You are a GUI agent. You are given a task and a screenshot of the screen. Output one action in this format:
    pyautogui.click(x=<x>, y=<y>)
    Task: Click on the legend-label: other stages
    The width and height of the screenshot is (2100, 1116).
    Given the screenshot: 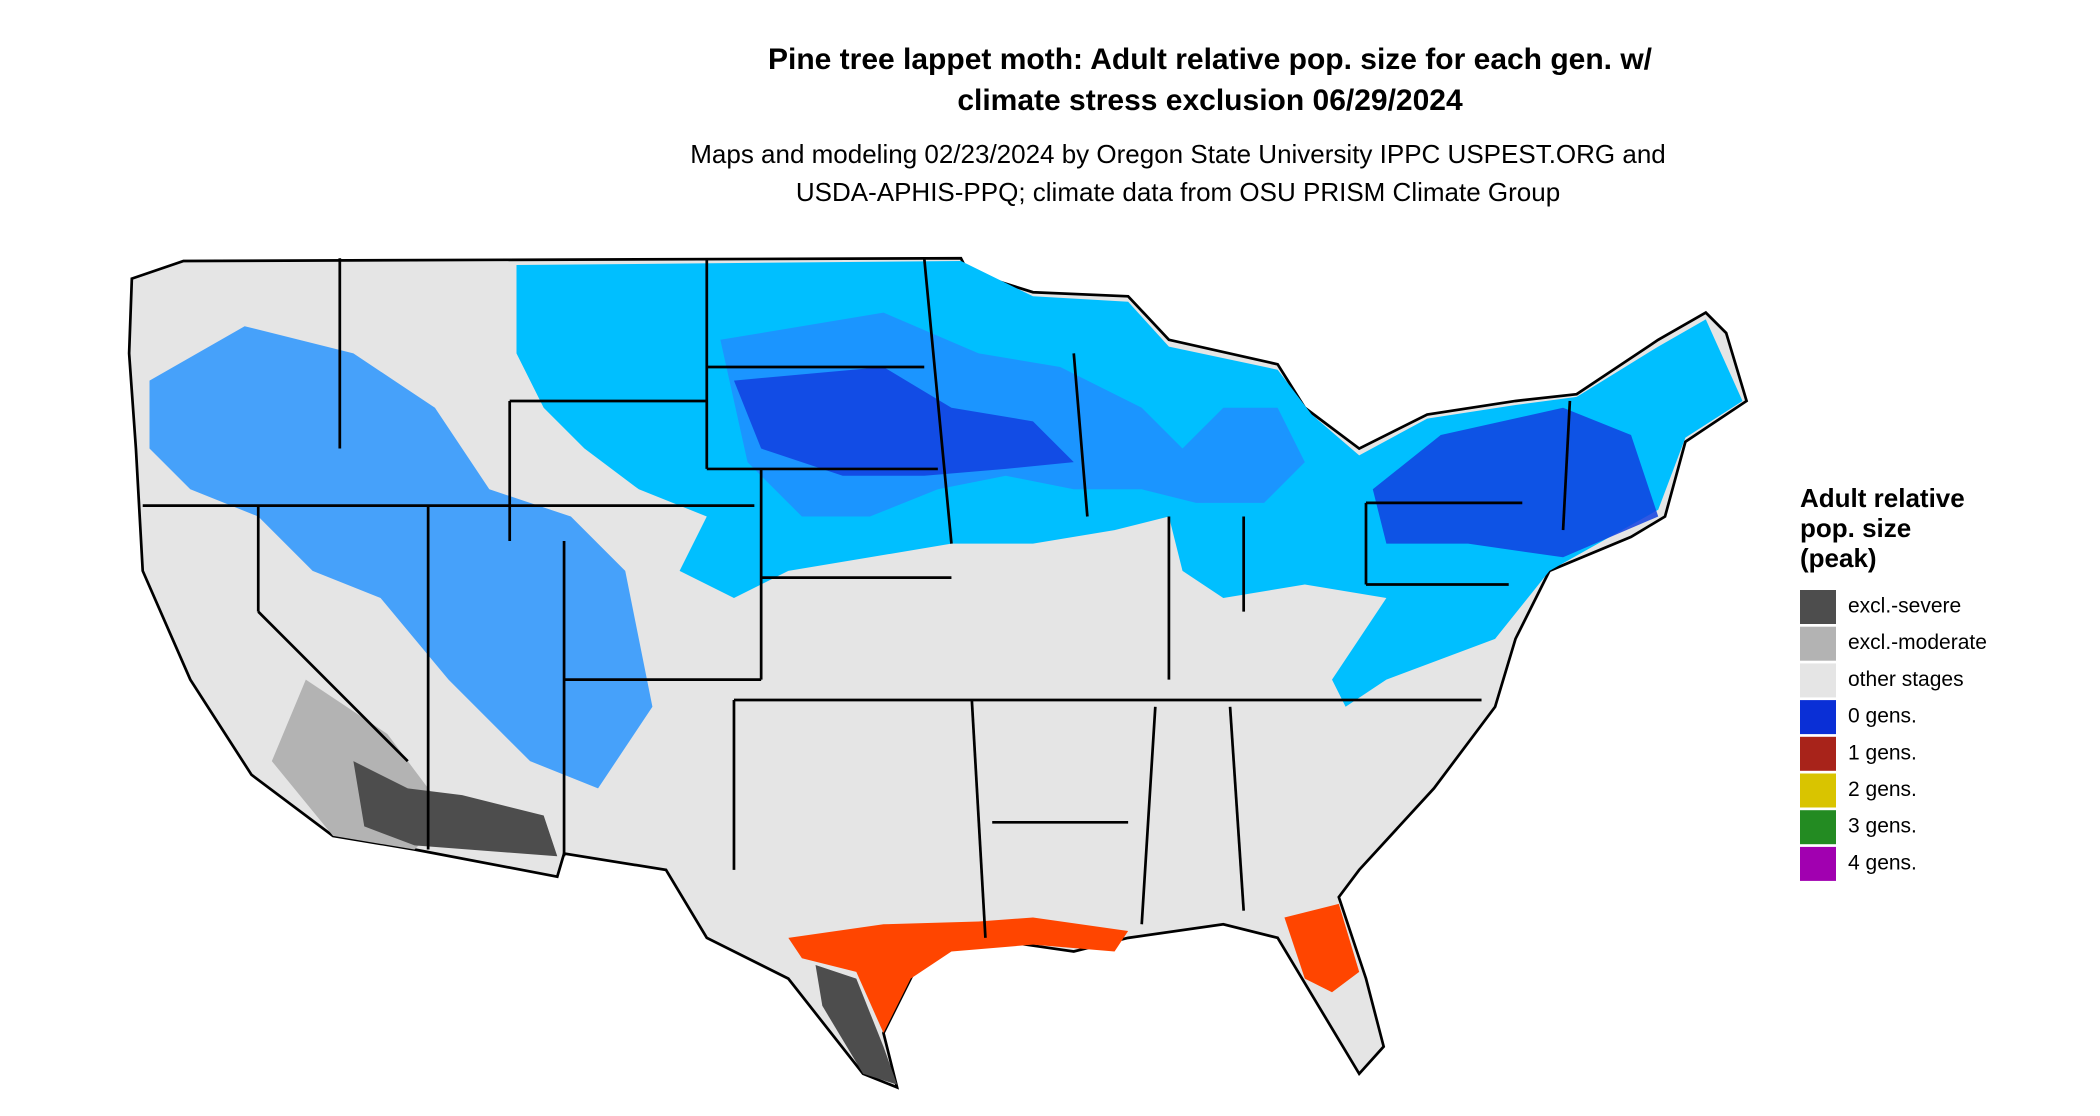 What is the action you would take?
    pyautogui.click(x=1906, y=679)
    